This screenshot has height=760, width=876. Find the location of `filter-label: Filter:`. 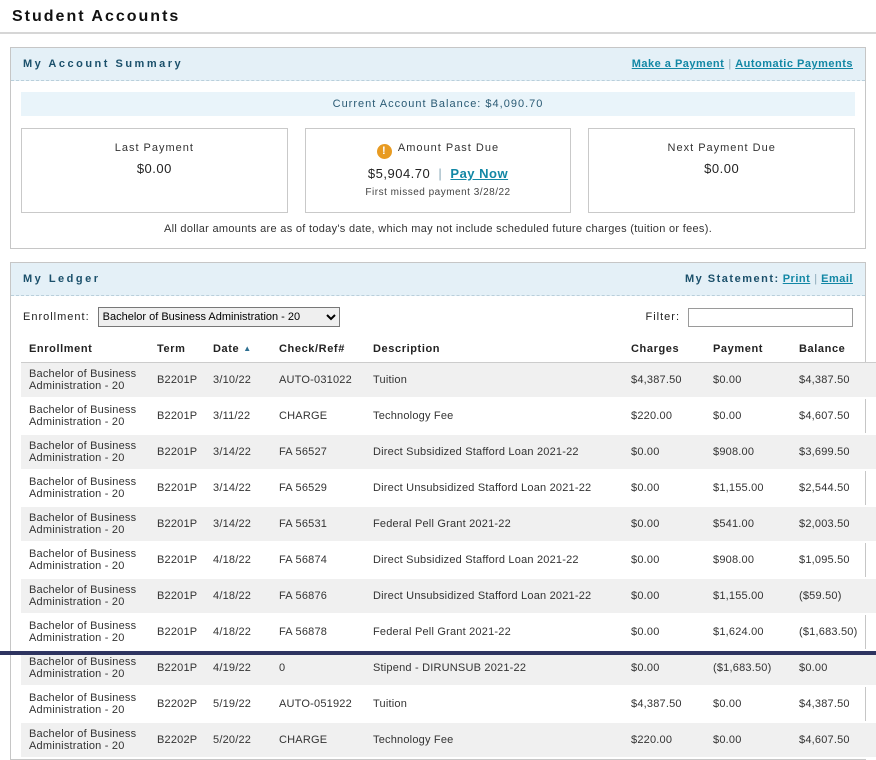

filter-label: Filter: is located at coordinates (662, 317).